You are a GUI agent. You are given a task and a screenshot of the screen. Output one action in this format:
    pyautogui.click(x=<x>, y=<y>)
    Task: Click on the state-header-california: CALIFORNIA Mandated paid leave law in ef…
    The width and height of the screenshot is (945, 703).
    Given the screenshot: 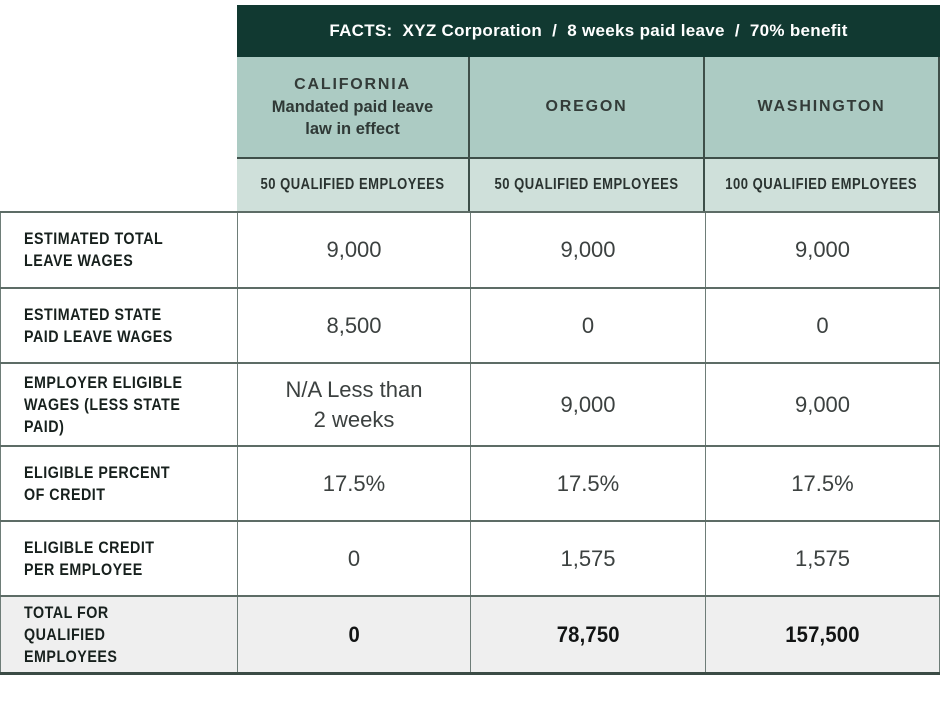 What is the action you would take?
    pyautogui.click(x=353, y=107)
    